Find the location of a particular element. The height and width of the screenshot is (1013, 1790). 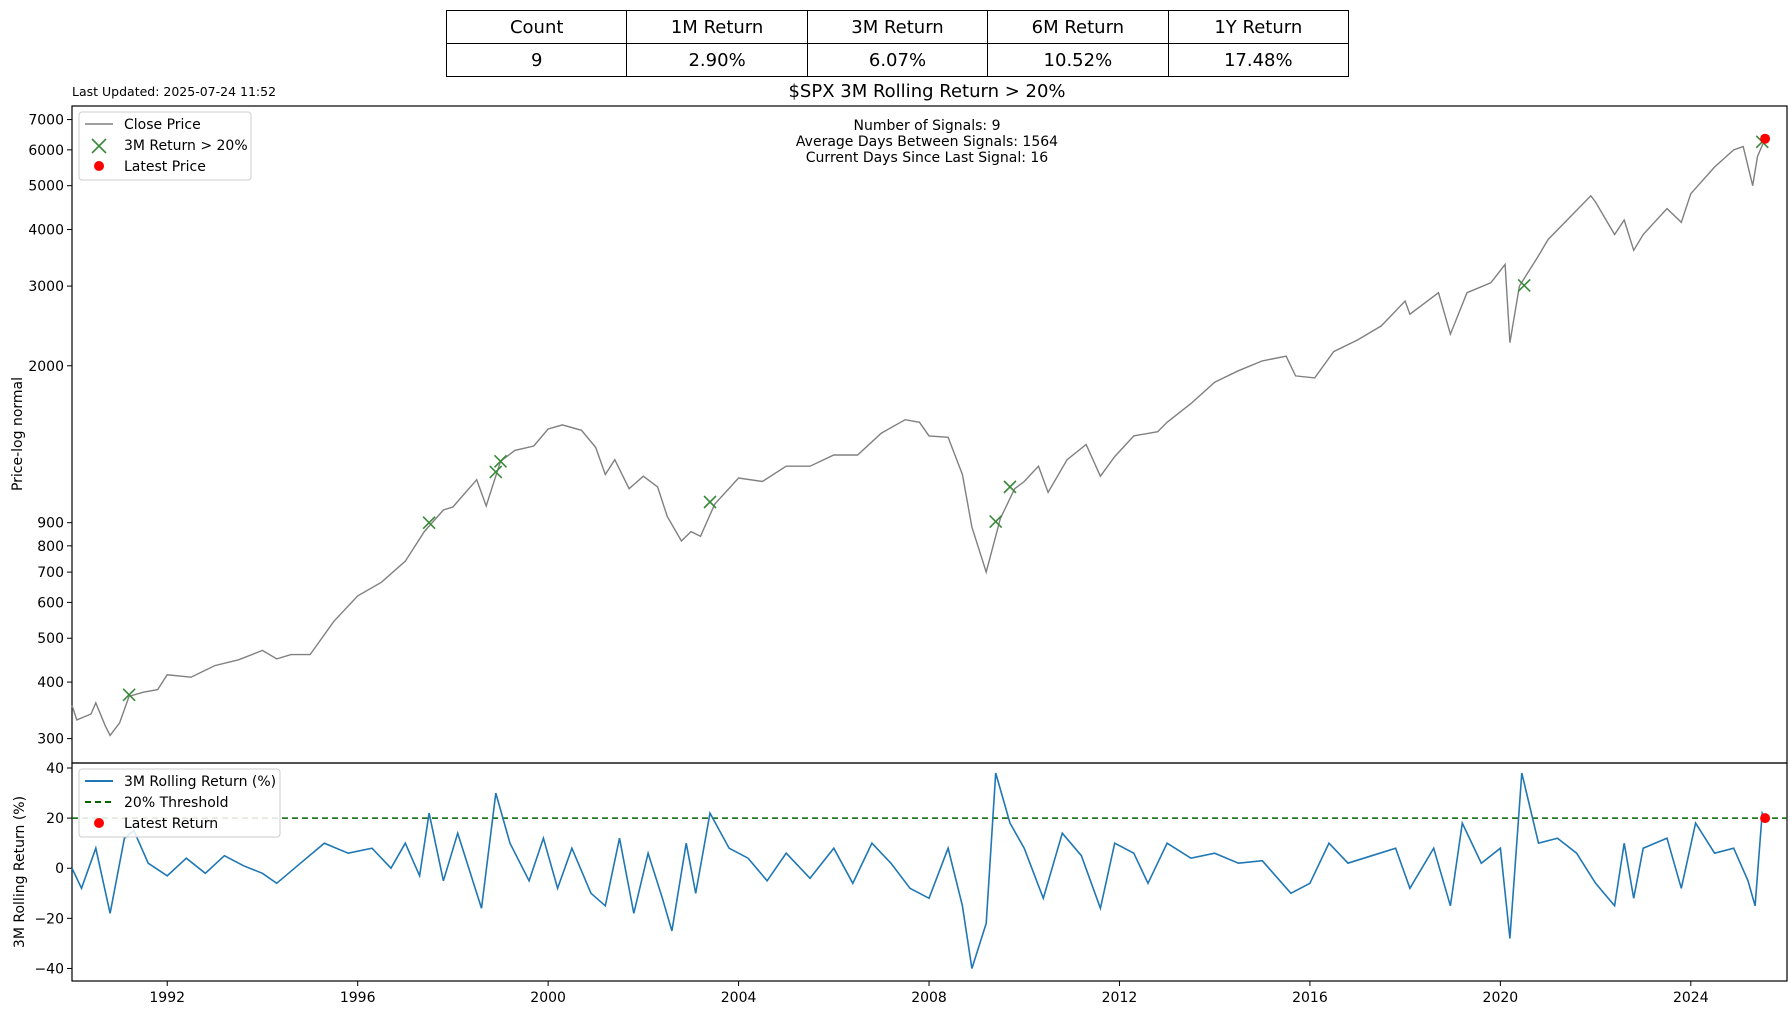

latest-price-marker is located at coordinates (1765, 138).